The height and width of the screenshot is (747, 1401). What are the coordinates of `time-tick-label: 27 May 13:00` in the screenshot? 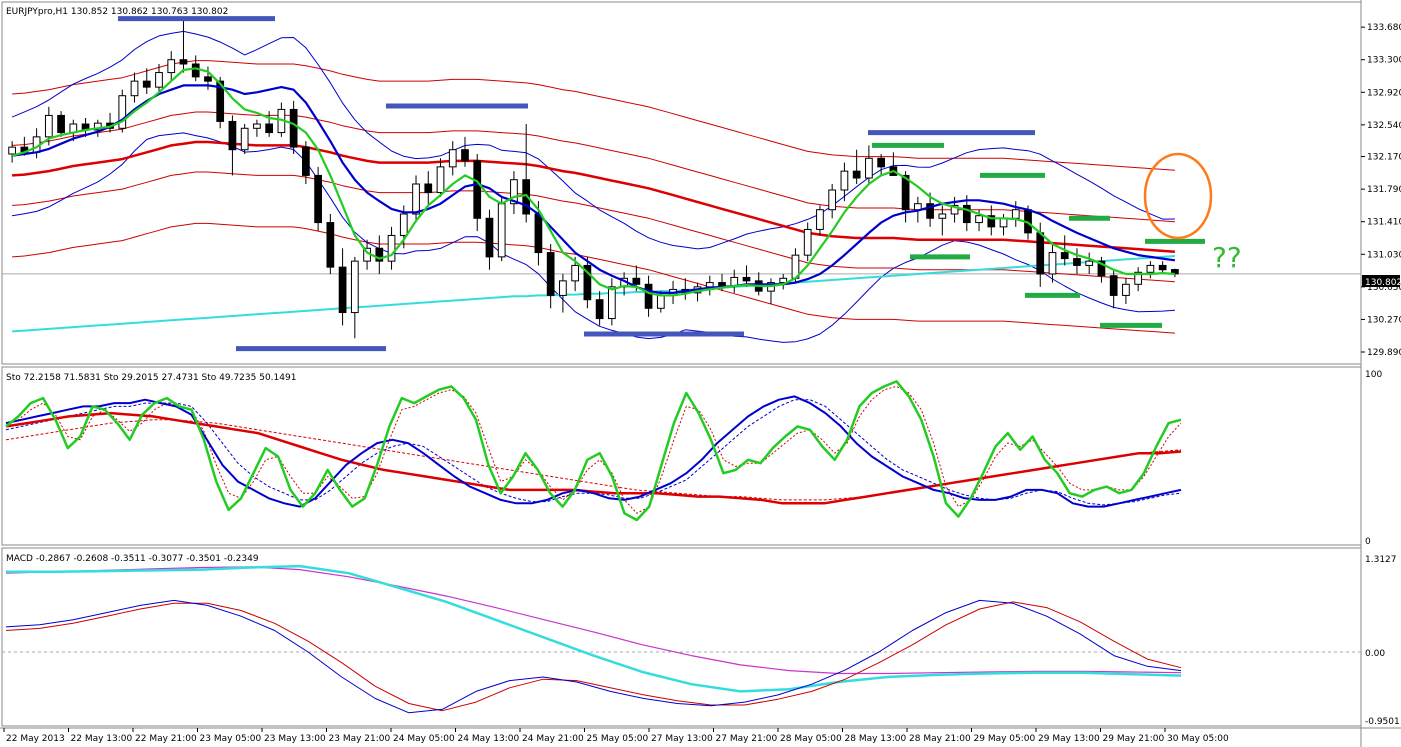 It's located at (682, 739).